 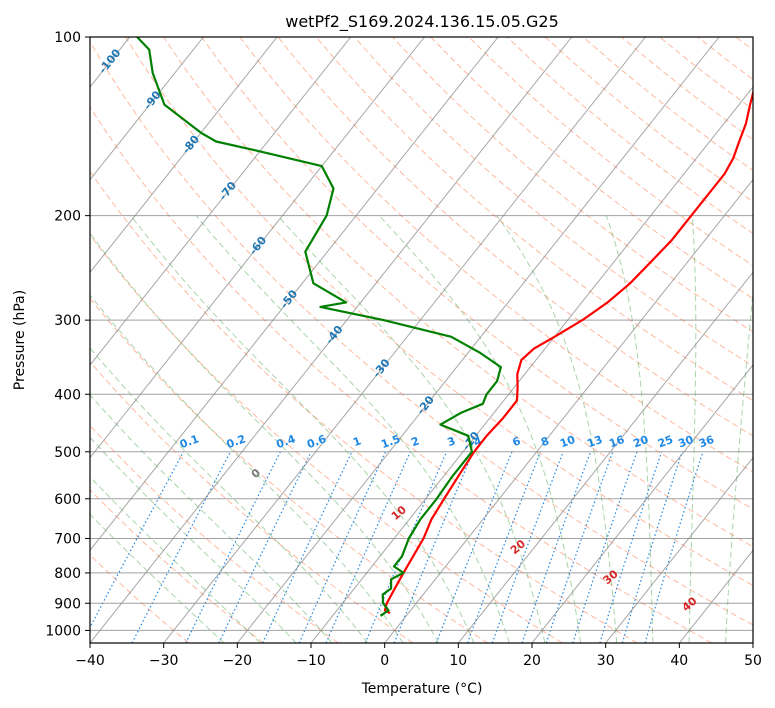 What do you see at coordinates (67, 334) in the screenshot?
I see `y-axis-ticks: 100 200 300 400 500 600 700 800 900 1000` at bounding box center [67, 334].